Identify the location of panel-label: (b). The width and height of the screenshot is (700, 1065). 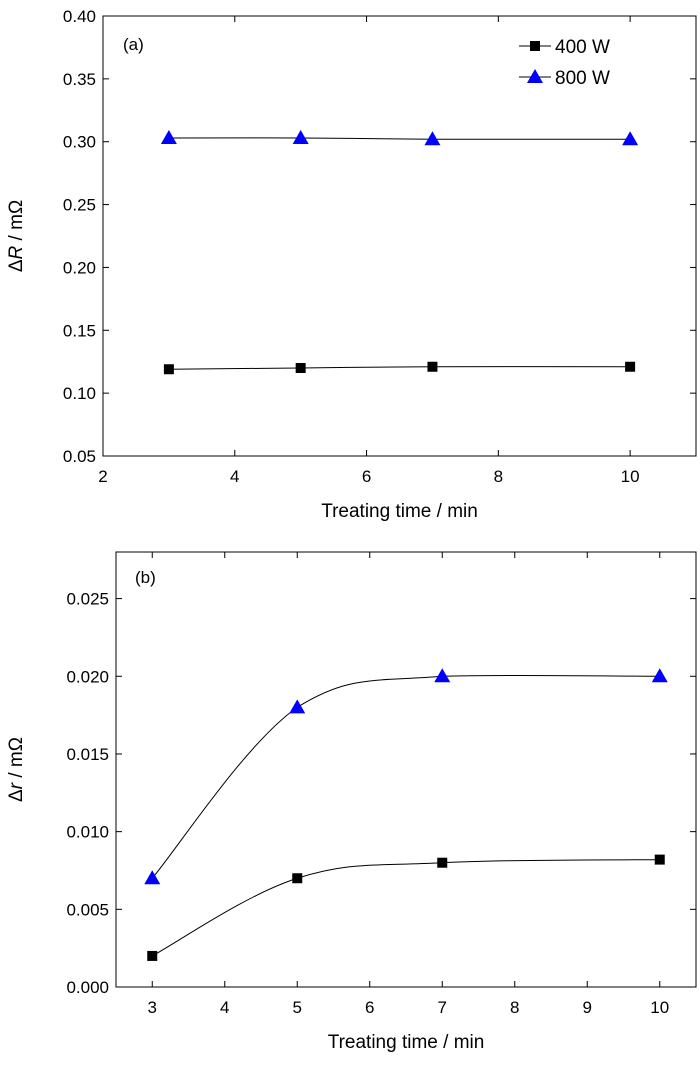
(145, 577).